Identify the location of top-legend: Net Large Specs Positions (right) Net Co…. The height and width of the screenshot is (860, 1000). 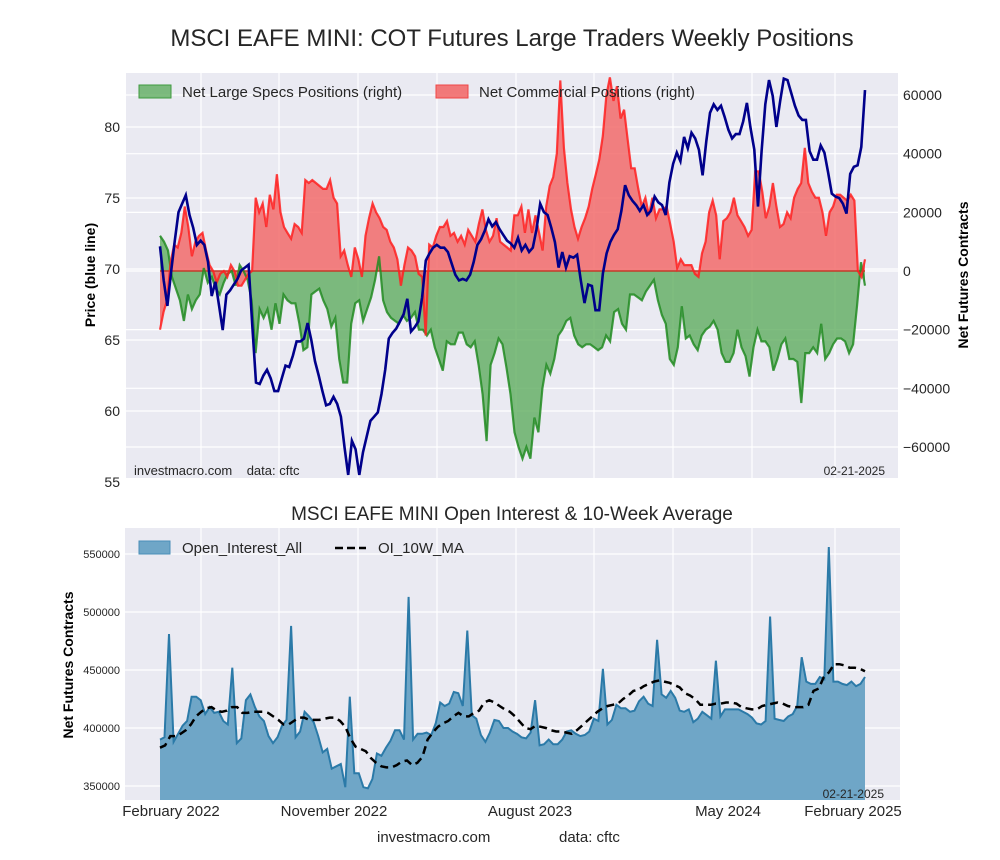
(416, 92).